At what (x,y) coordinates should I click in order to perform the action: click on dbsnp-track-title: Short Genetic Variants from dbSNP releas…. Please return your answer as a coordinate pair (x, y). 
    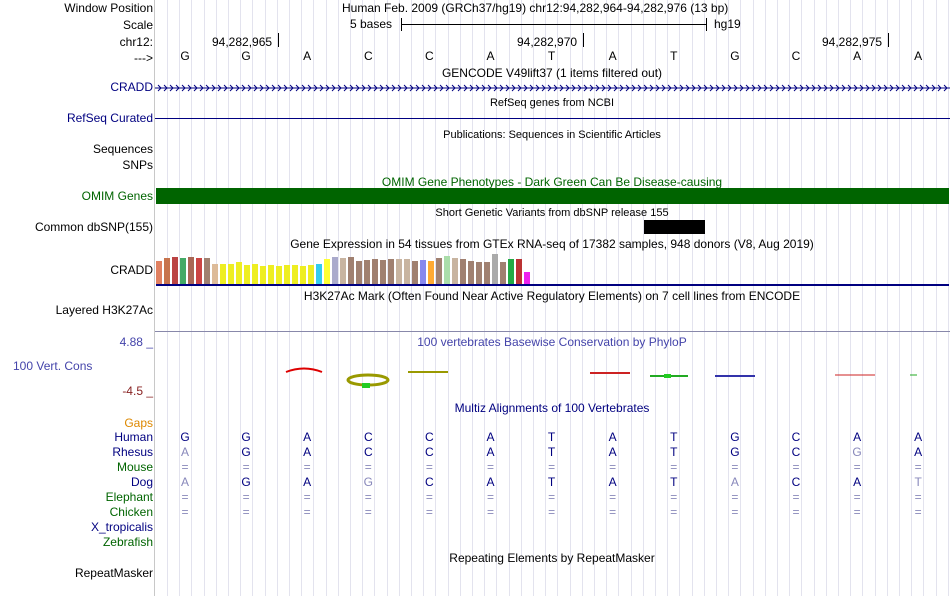
    Looking at the image, I should click on (552, 213).